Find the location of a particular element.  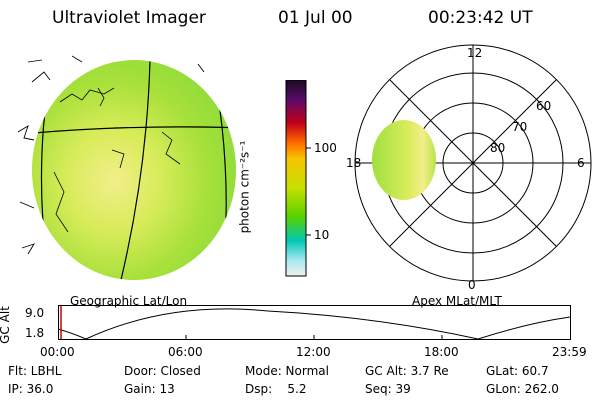

mlt-label-0: 0 is located at coordinates (472, 285).